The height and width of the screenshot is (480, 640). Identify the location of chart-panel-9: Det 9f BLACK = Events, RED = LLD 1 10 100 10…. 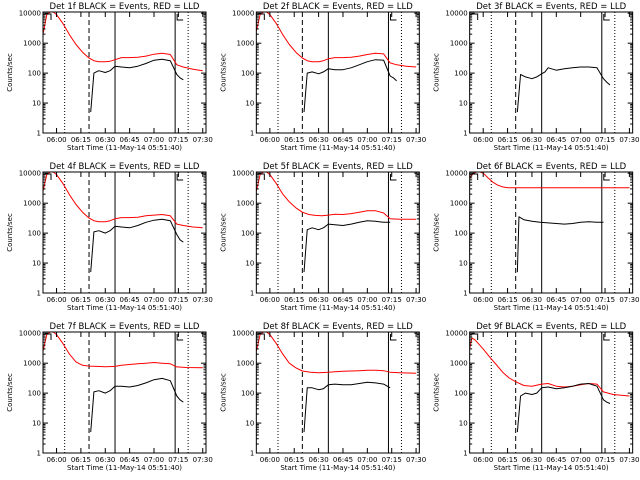
(536, 397).